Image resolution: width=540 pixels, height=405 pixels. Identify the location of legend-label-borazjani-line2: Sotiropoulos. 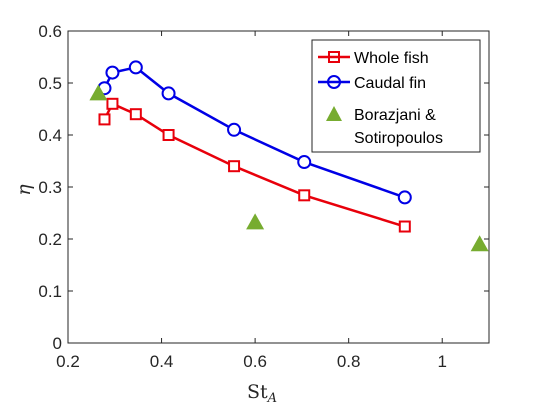
(398, 138).